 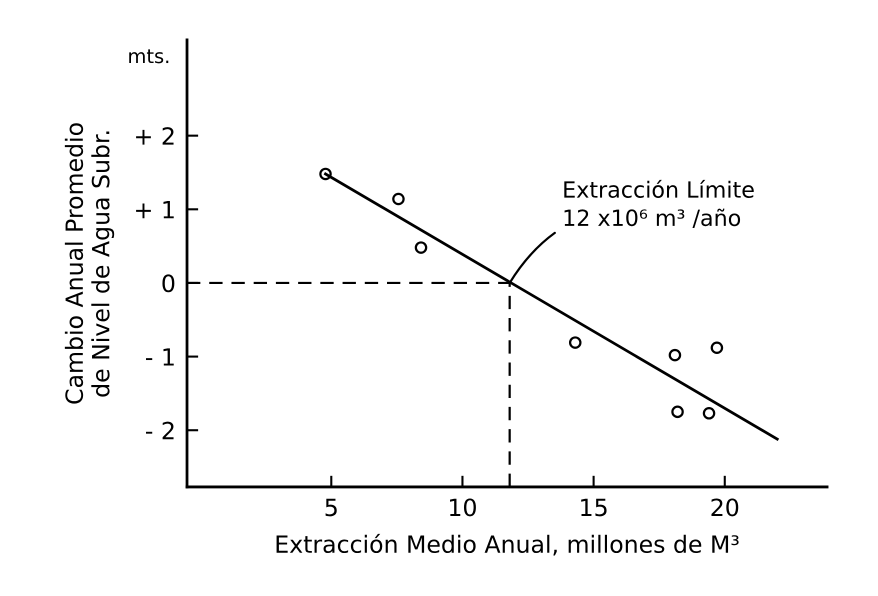 What do you see at coordinates (463, 507) in the screenshot?
I see `x-tick-label: 10` at bounding box center [463, 507].